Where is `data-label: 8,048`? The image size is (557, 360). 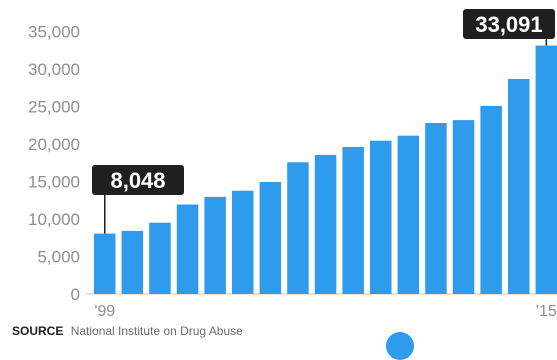 data-label: 8,048 is located at coordinates (137, 180).